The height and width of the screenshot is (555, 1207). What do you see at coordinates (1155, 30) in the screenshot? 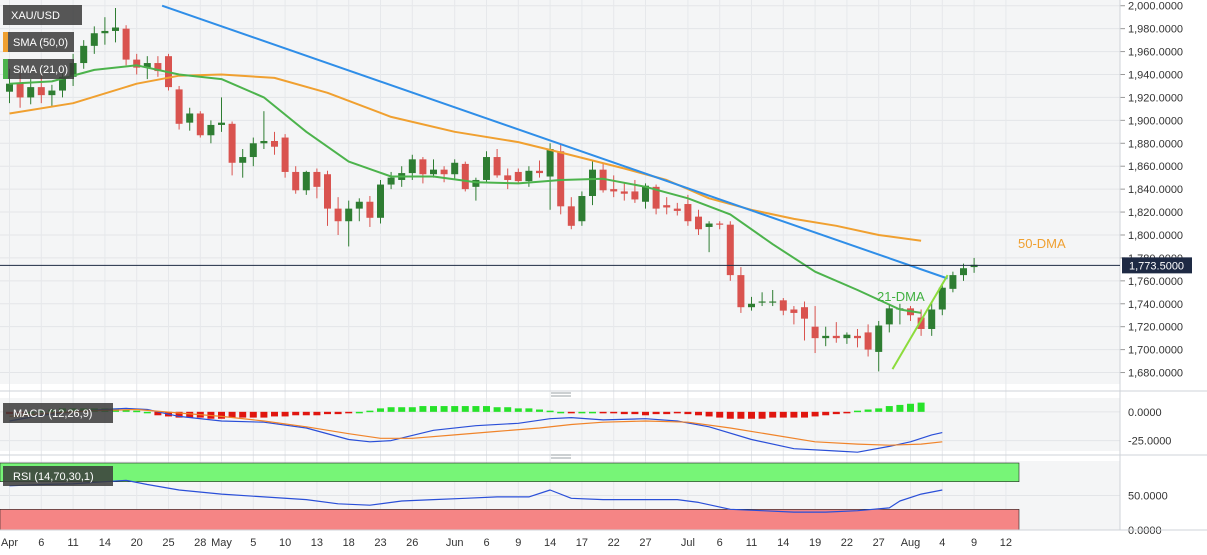
I see `price-tick-label: 1,980.0000` at bounding box center [1155, 30].